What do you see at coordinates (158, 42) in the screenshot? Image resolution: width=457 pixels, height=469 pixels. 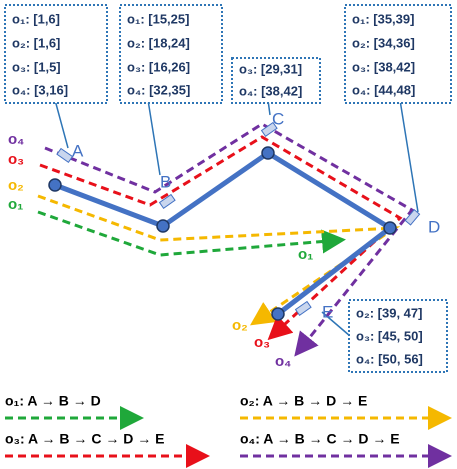 I see `box-row: o₂: [18,24]` at bounding box center [158, 42].